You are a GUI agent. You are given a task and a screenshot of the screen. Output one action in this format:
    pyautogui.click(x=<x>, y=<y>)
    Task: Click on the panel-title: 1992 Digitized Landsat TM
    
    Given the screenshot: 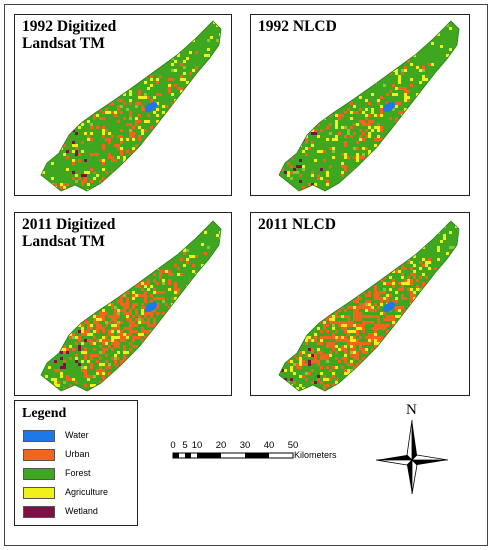 What is the action you would take?
    pyautogui.click(x=69, y=35)
    